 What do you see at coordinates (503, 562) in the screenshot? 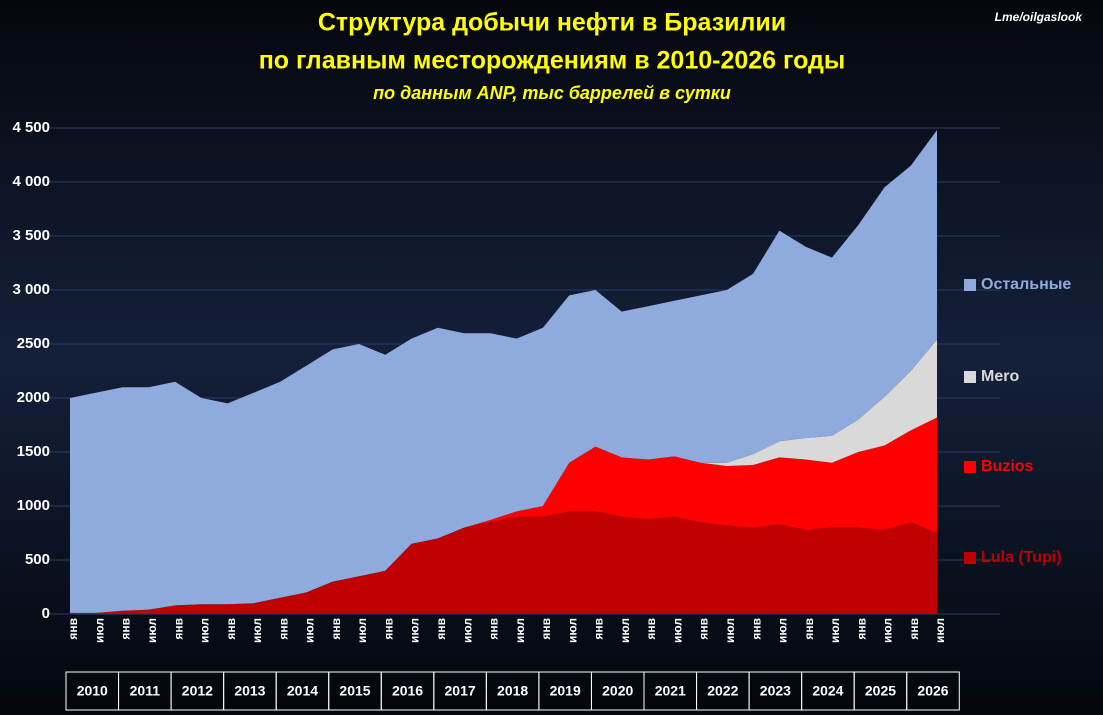
I see `area` at bounding box center [503, 562].